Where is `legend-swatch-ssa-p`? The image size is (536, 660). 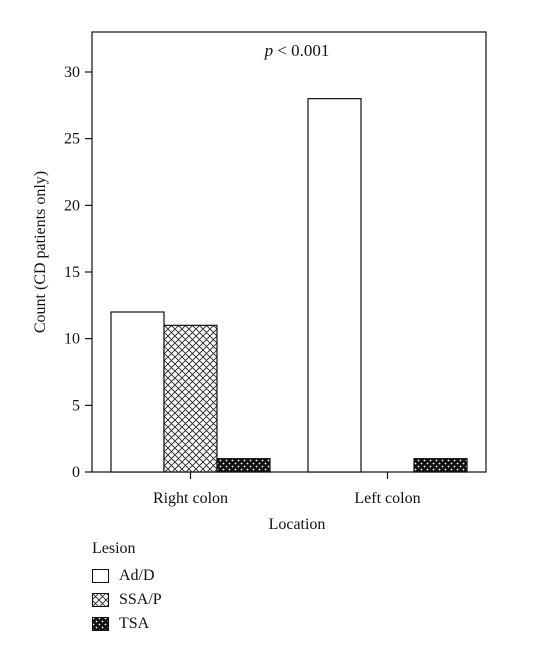
legend-swatch-ssa-p is located at coordinates (100, 599).